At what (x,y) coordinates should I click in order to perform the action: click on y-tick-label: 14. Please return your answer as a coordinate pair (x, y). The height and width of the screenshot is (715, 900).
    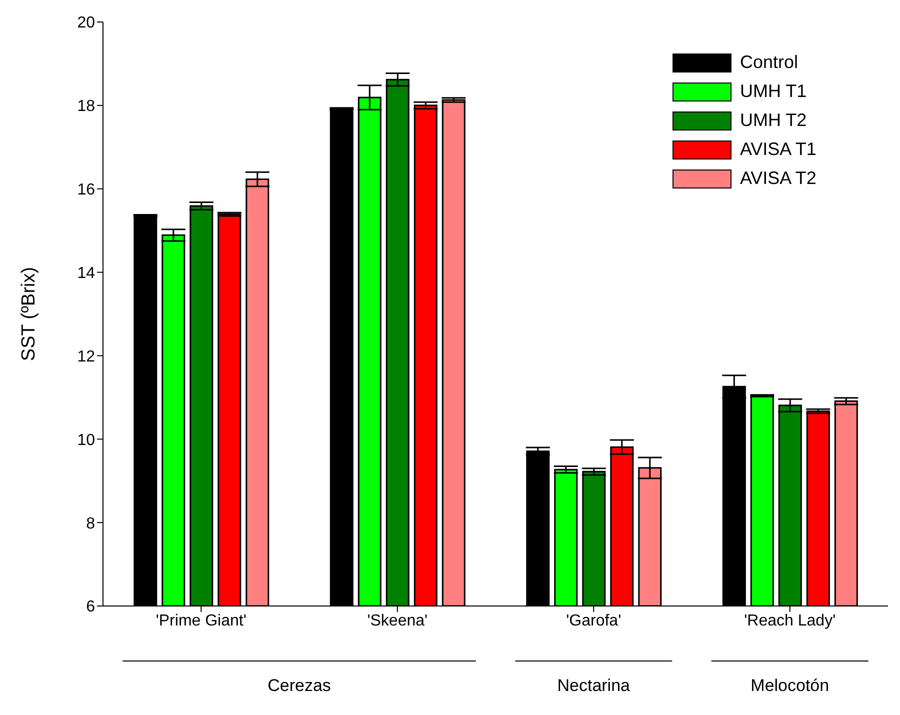
    Looking at the image, I should click on (86, 273).